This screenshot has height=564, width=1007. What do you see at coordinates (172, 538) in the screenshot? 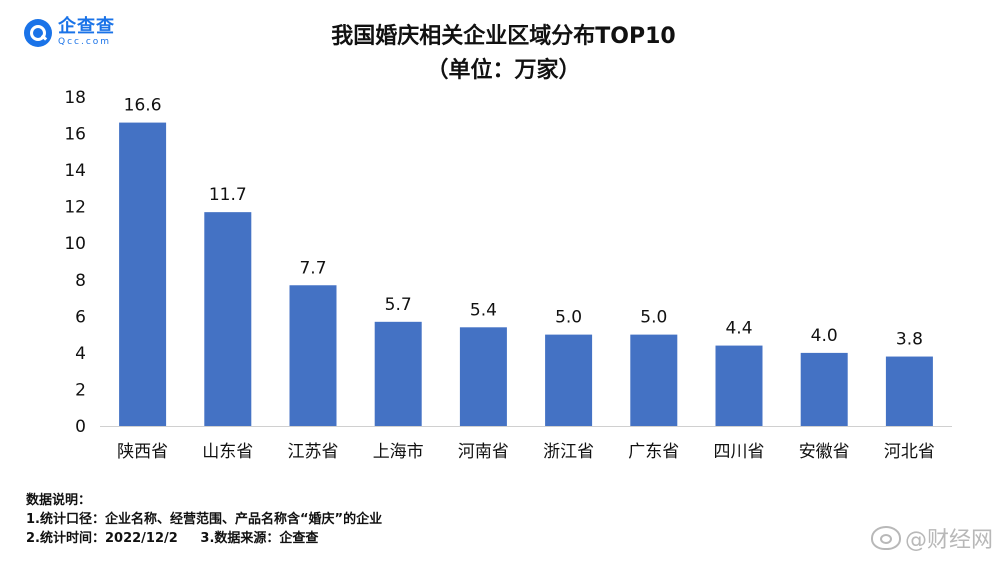
I see `notes-line-2: 2.统计时间：2022/12/2 3.数据来源：企查查` at bounding box center [172, 538].